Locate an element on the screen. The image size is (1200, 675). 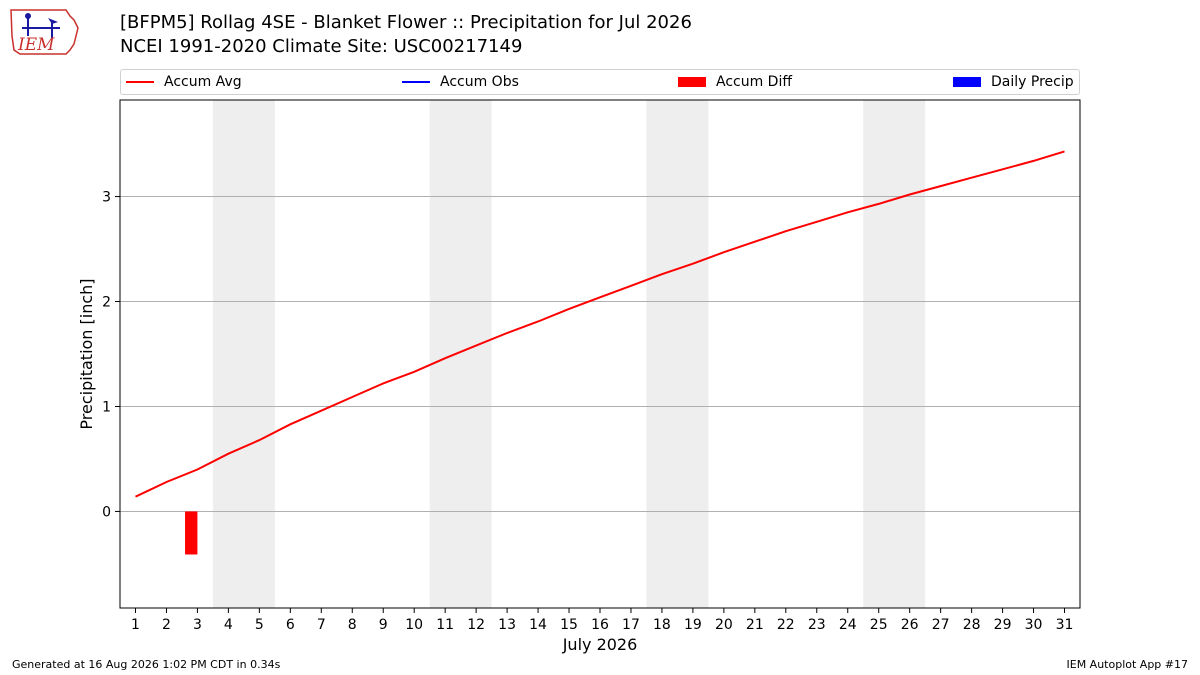
app-credit: IEM Autoplot App #17 is located at coordinates (1127, 664).